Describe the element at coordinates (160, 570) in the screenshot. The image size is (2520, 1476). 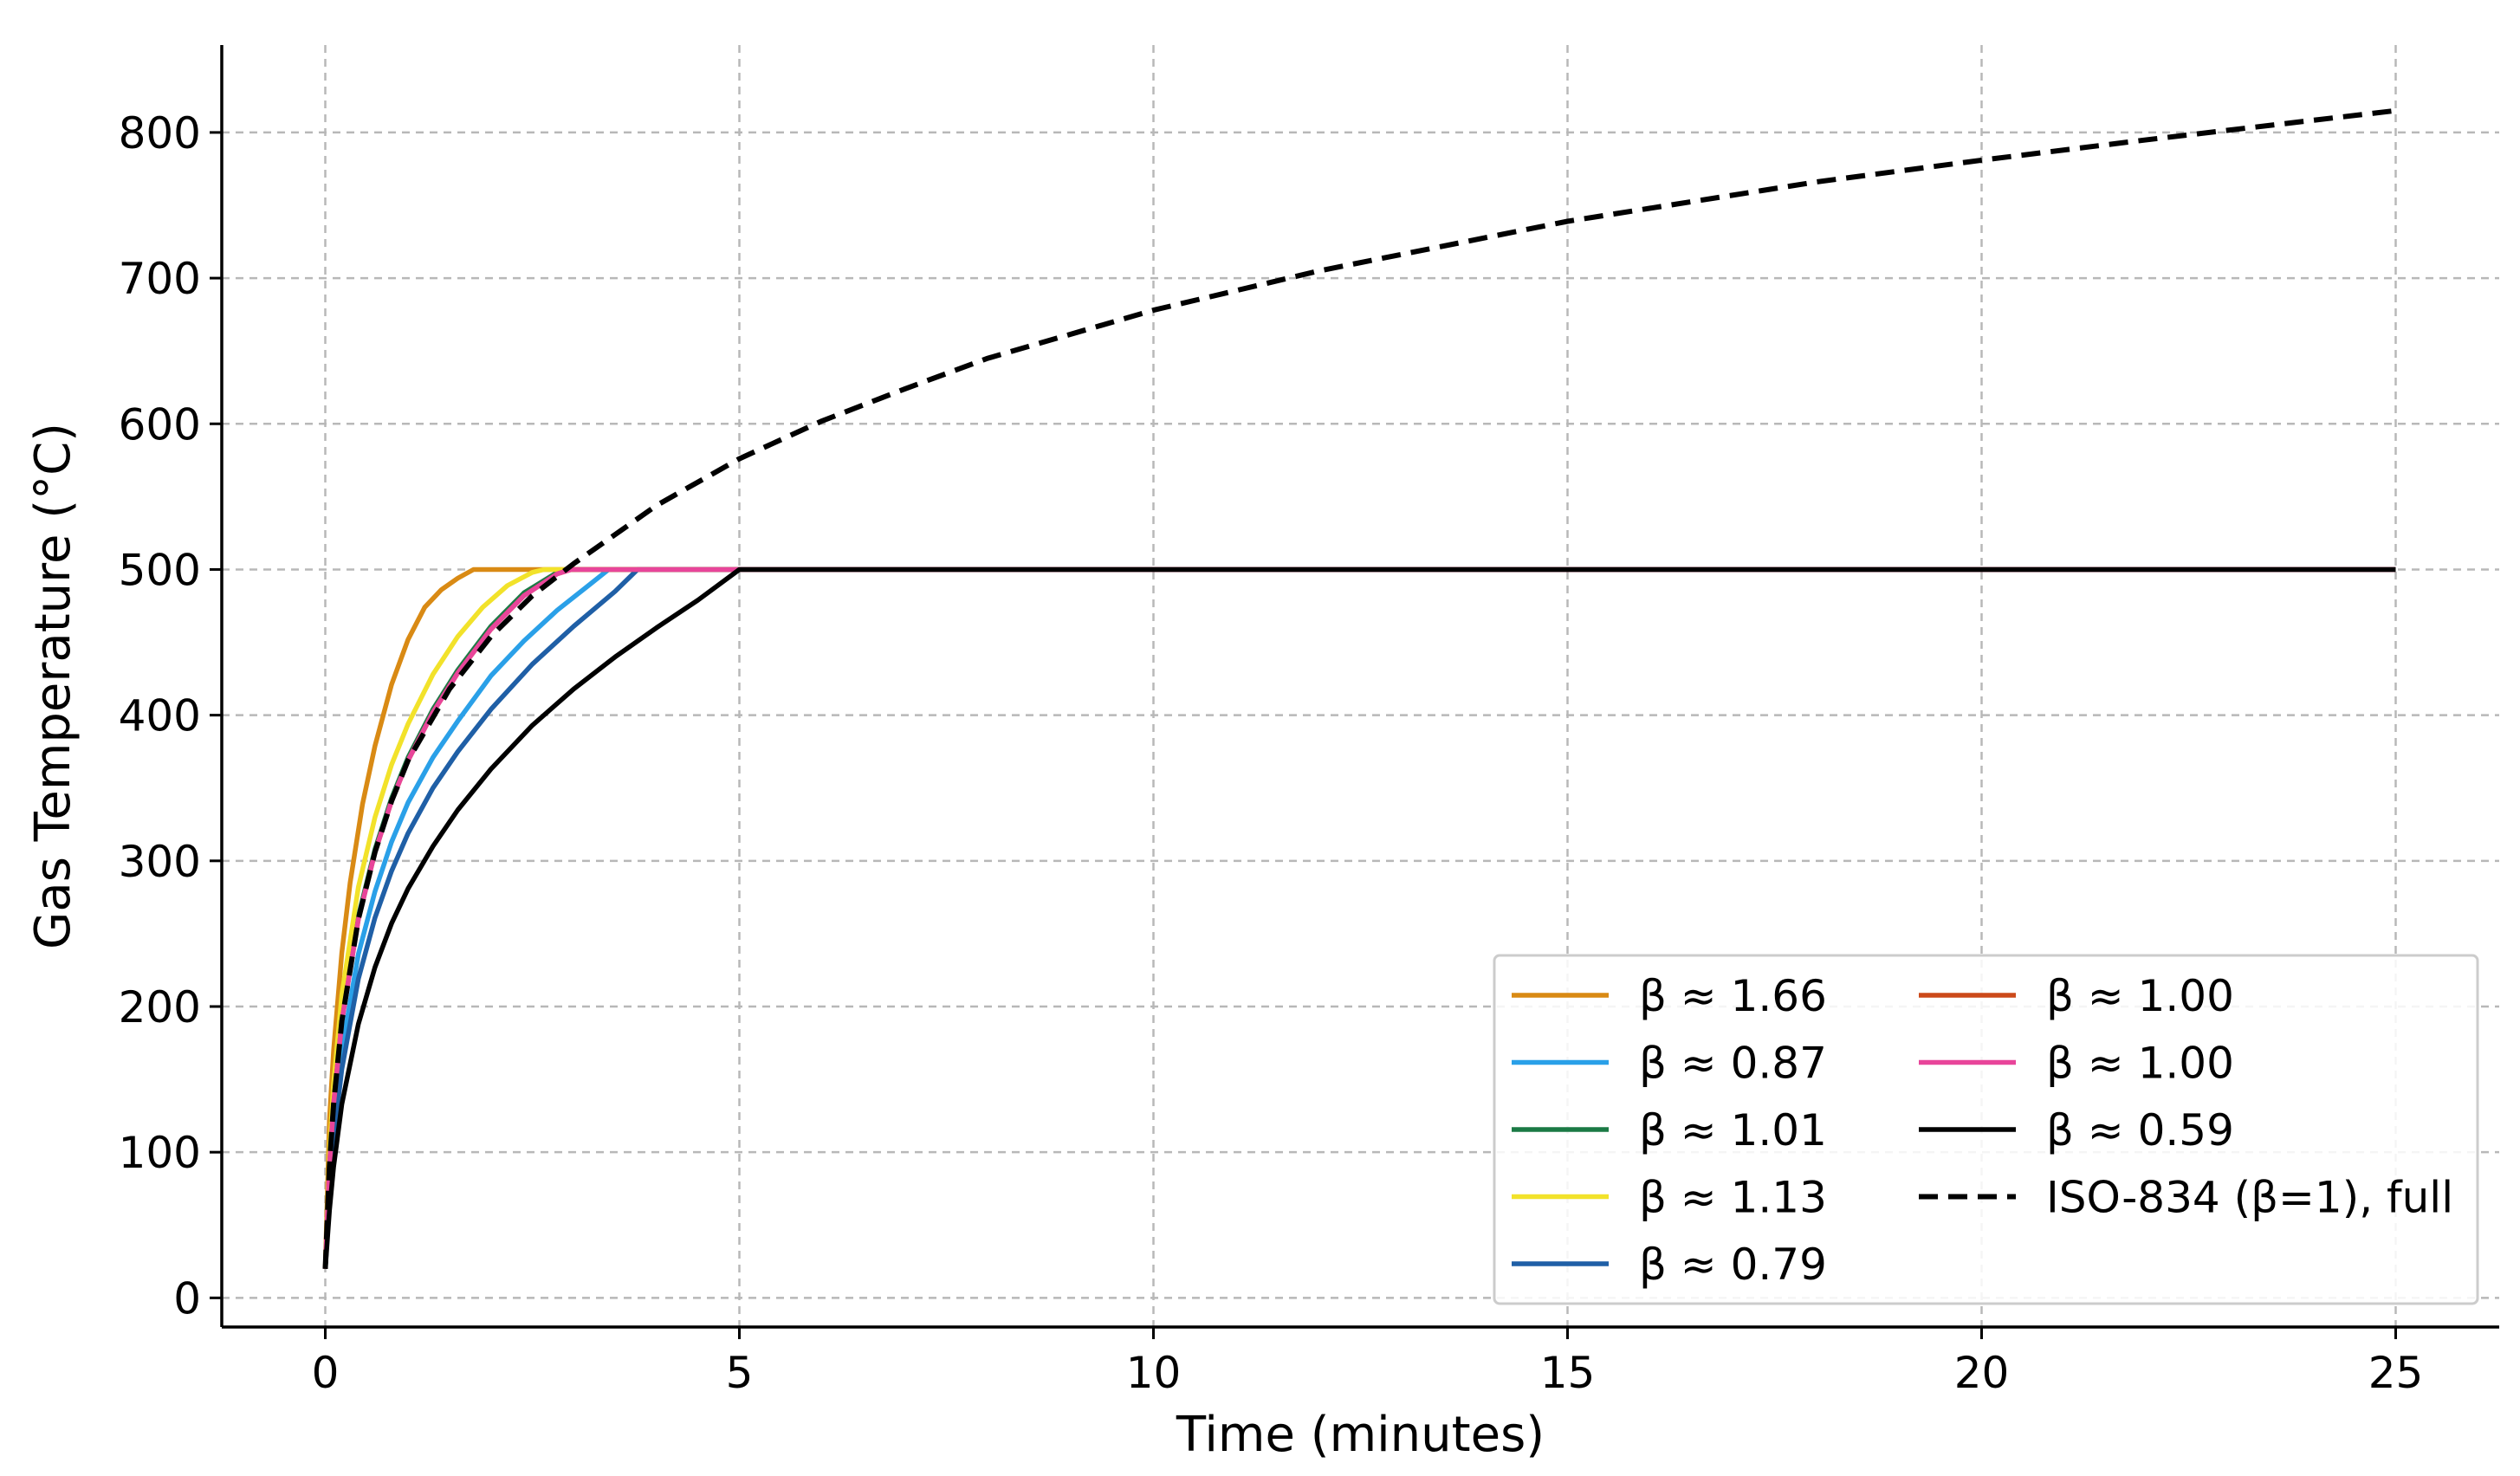
I see `y-tick-label: 500` at that location.